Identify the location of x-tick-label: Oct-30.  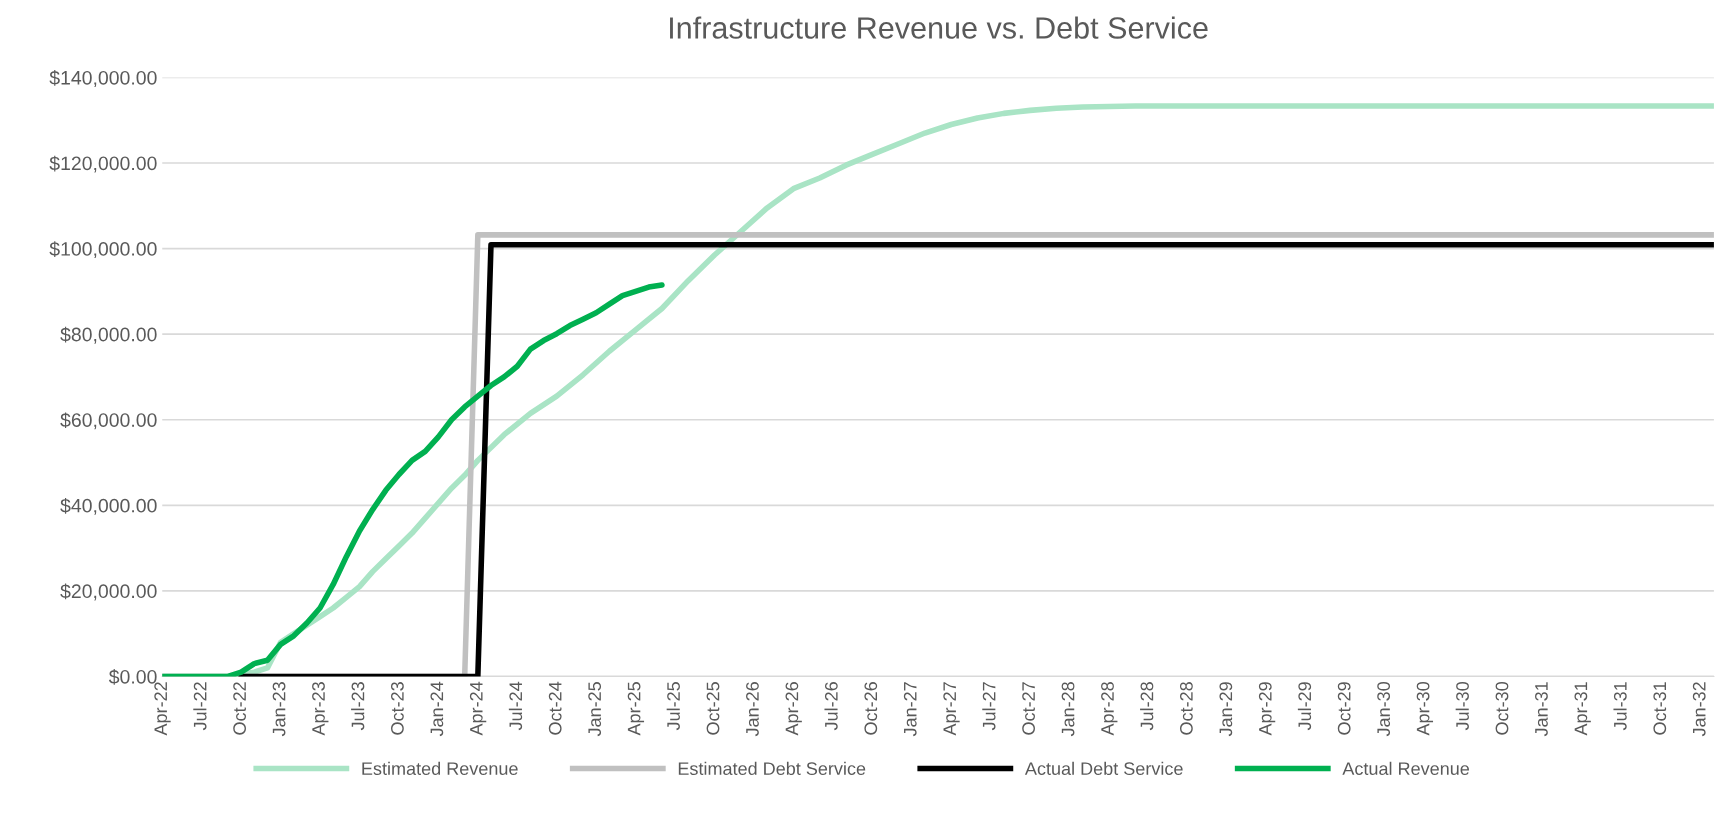
(1502, 708).